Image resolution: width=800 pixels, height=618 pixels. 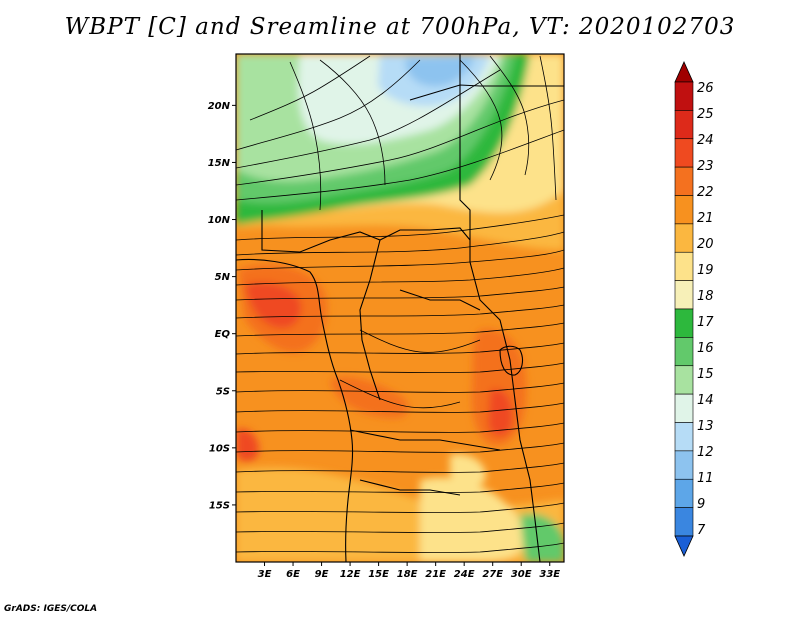 What do you see at coordinates (705, 348) in the screenshot?
I see `colorbar-label: 16` at bounding box center [705, 348].